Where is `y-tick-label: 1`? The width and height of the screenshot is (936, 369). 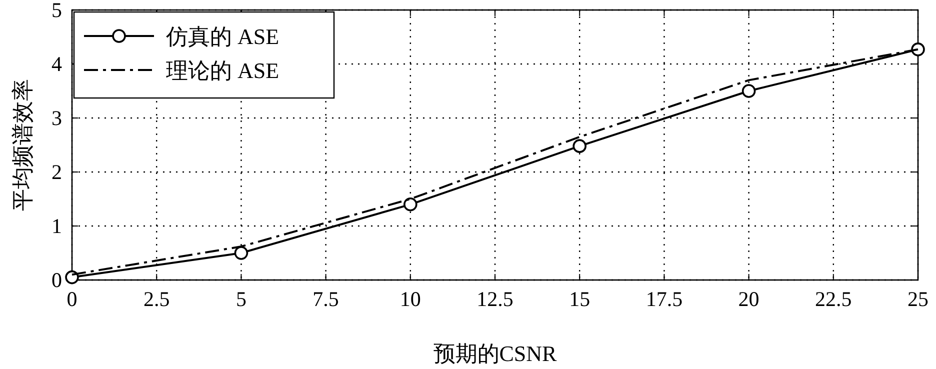
y-tick-label: 1 is located at coordinates (57, 226).